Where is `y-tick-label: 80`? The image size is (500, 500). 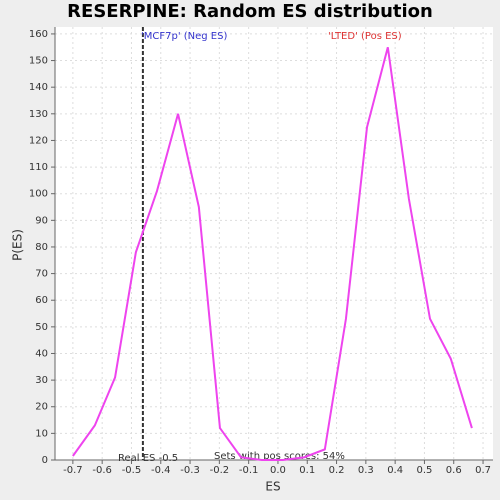 y-tick-label: 80 is located at coordinates (41, 247).